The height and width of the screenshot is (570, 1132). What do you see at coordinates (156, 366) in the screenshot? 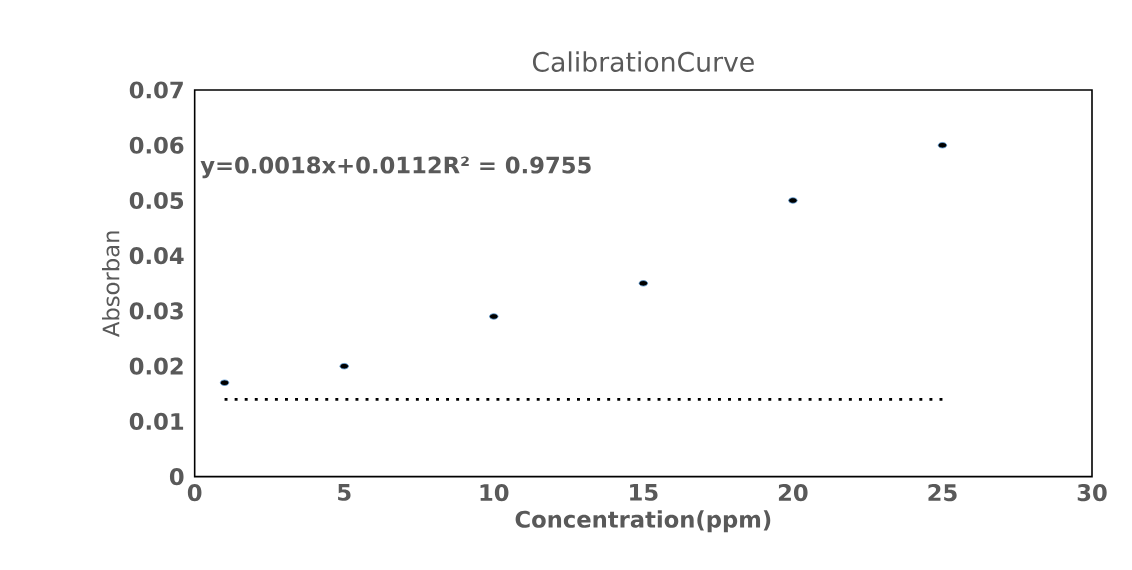
I see `y-tick-label: 0.02` at bounding box center [156, 366].